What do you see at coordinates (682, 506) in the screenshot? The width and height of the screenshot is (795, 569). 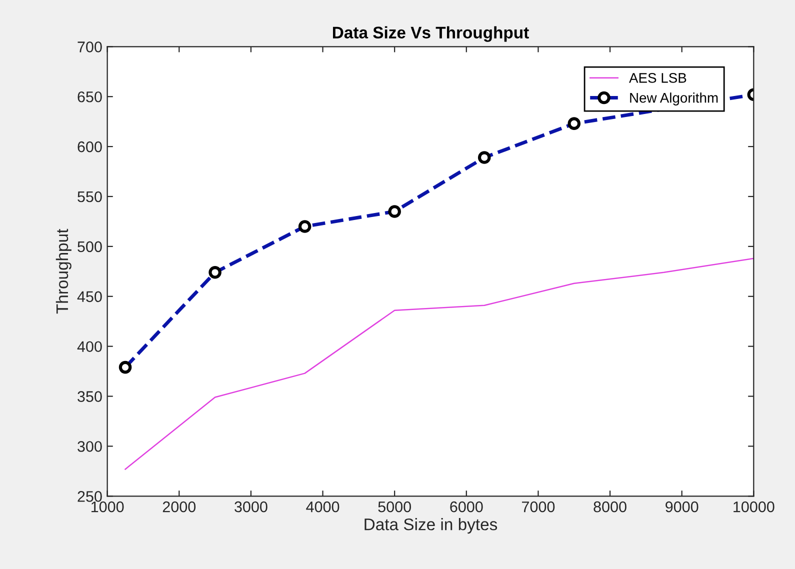 I see `x-tick-label: 9000` at bounding box center [682, 506].